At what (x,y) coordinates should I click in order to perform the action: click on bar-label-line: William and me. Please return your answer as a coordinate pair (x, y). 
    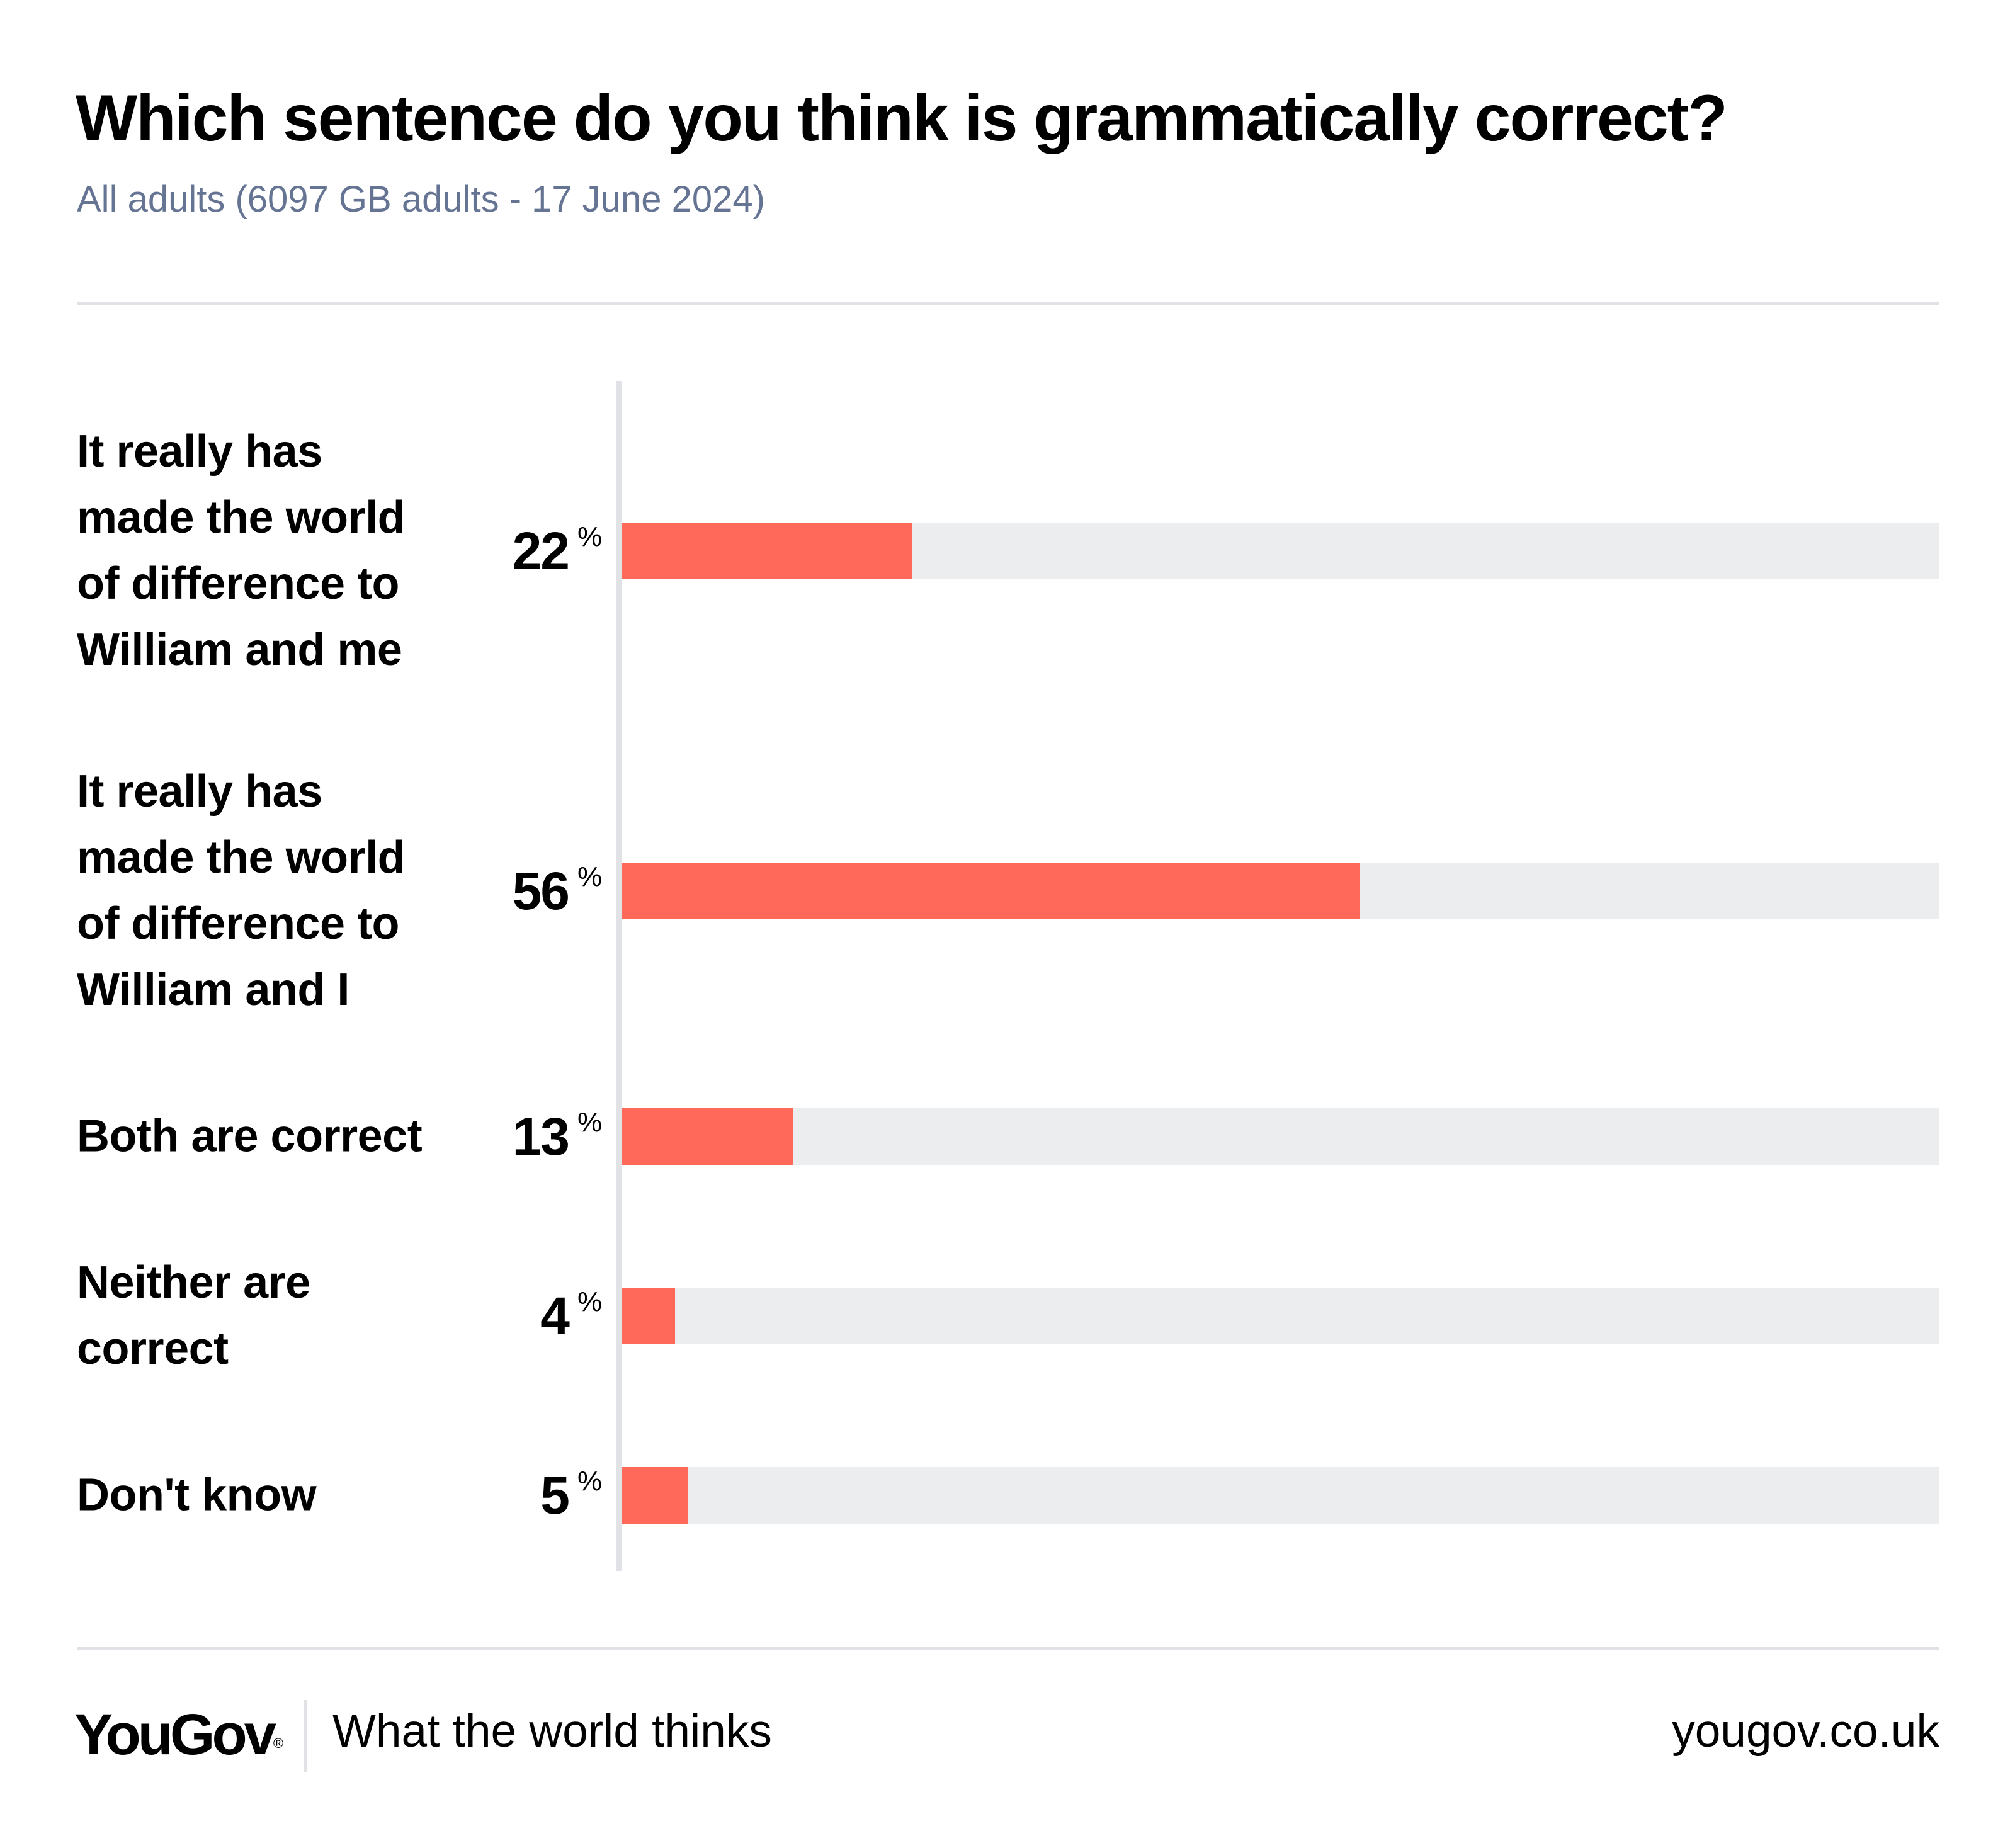
    Looking at the image, I should click on (239, 650).